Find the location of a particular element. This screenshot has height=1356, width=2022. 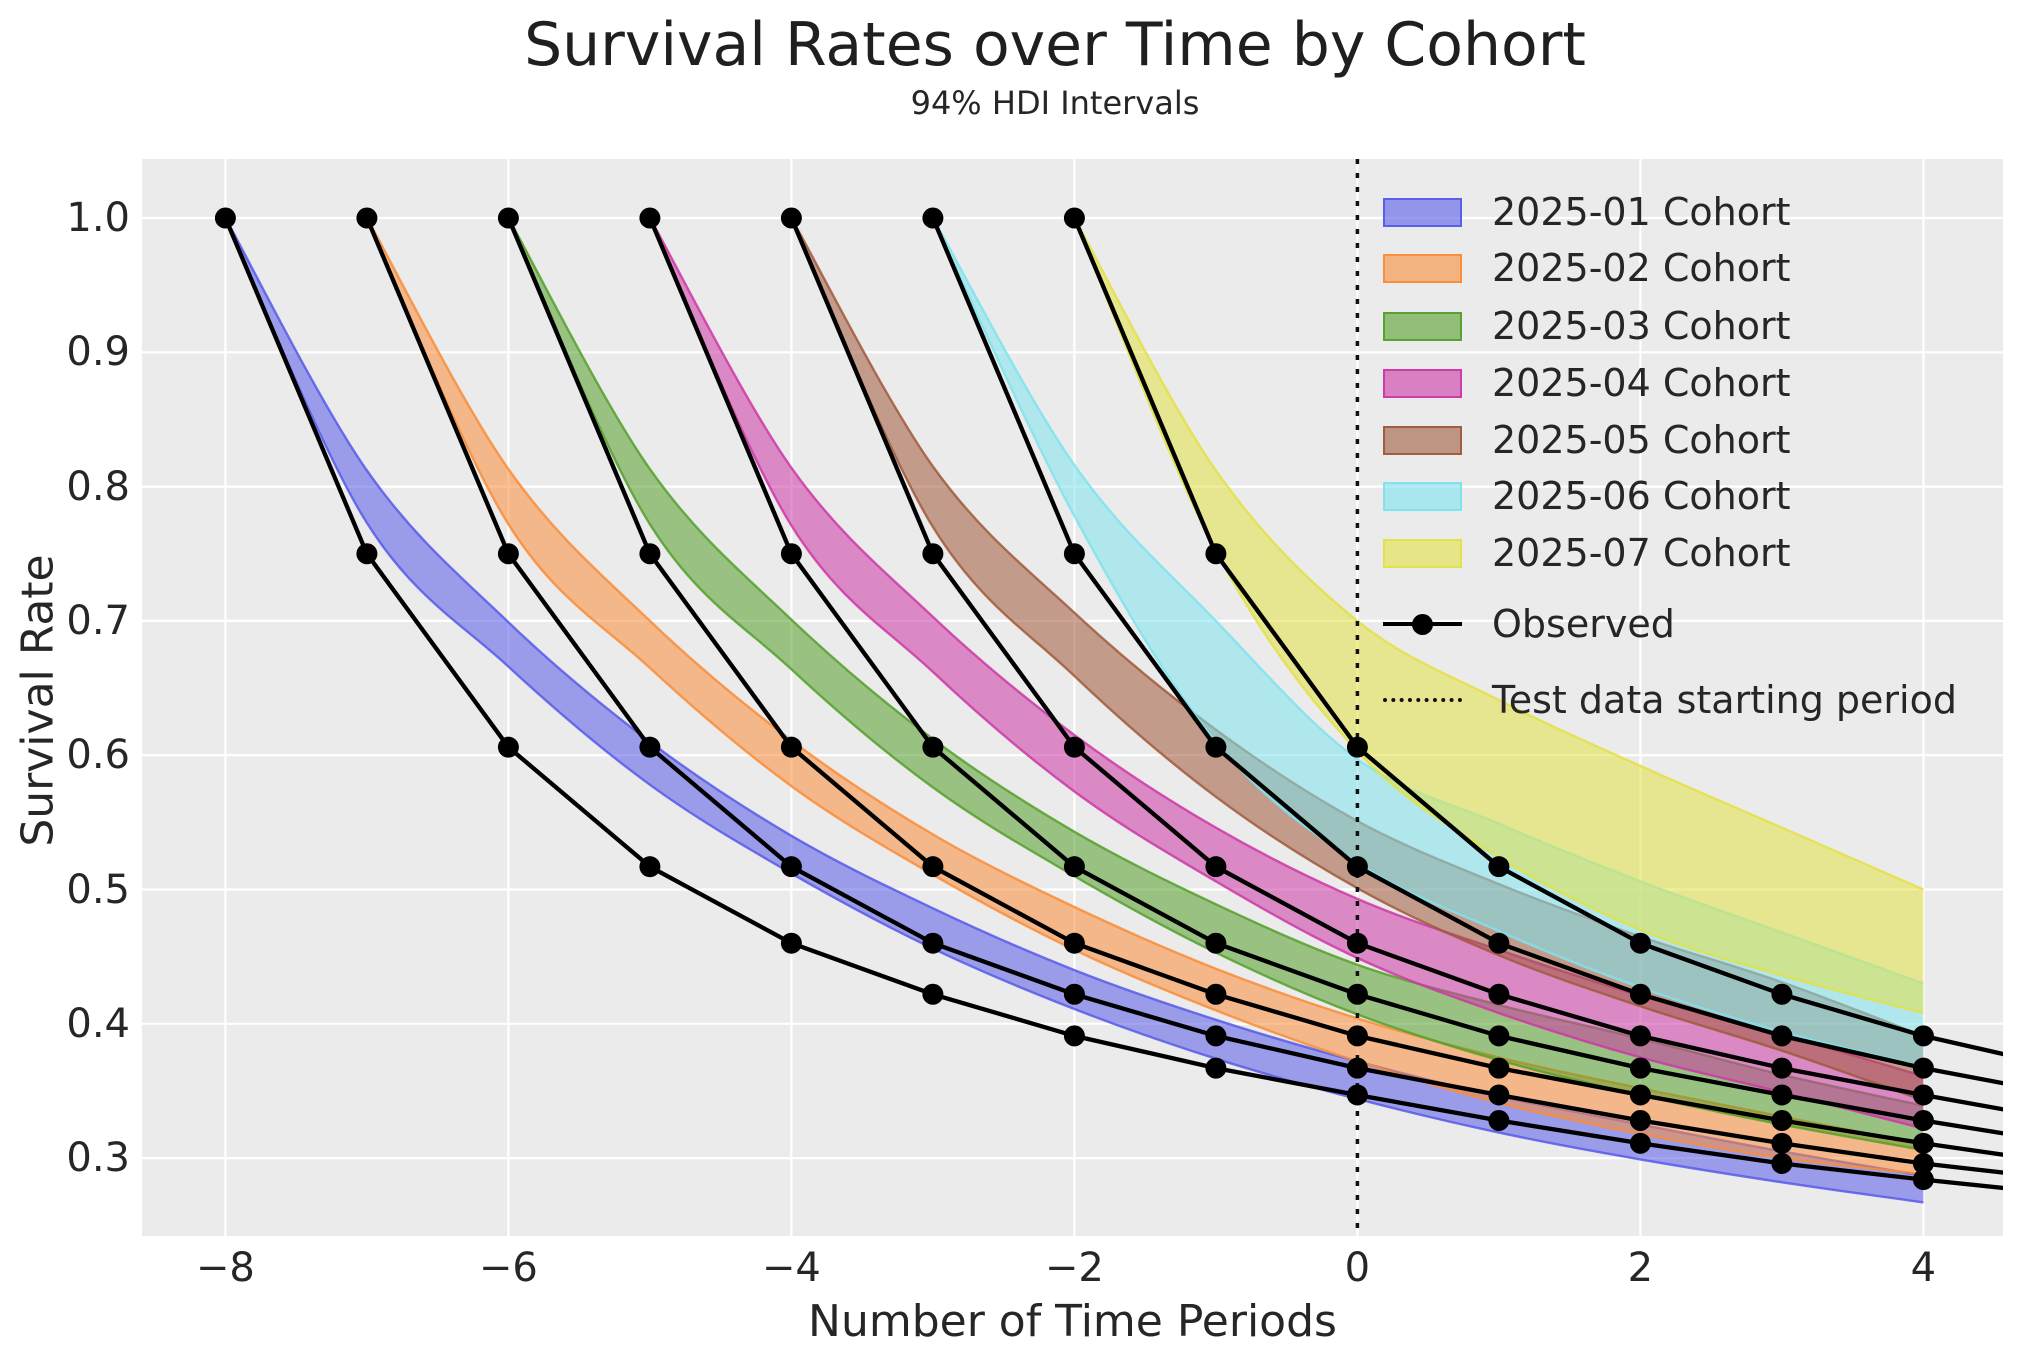

y-tick-0.8: 0.8 is located at coordinates (98, 486).